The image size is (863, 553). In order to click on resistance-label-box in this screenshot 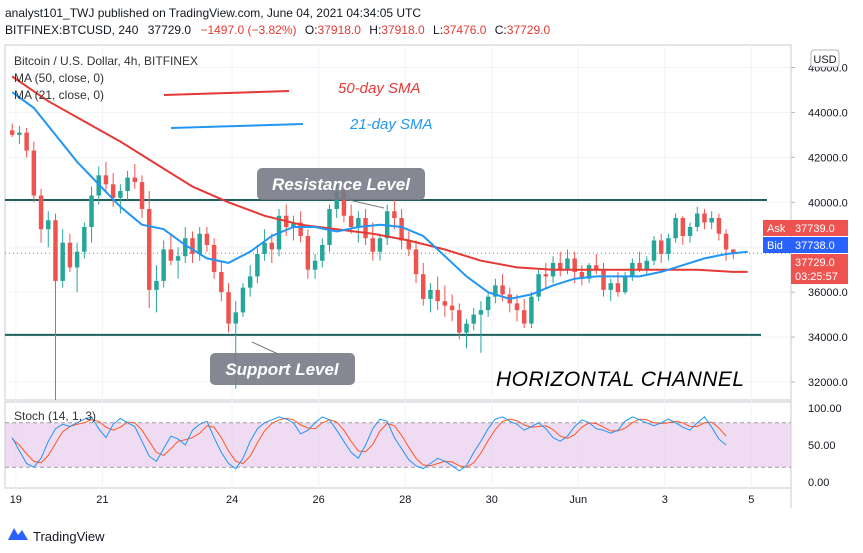, I will do `click(341, 184)`.